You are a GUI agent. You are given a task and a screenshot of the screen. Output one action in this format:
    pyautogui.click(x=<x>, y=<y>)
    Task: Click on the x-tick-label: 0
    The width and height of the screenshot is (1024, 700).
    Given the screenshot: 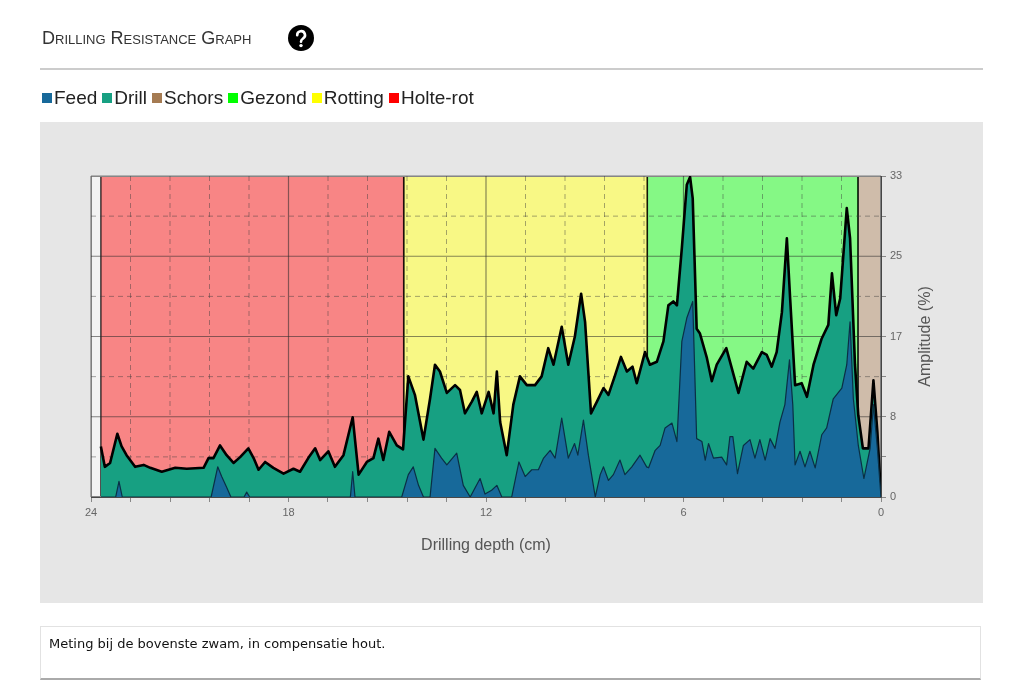 What is the action you would take?
    pyautogui.click(x=881, y=511)
    